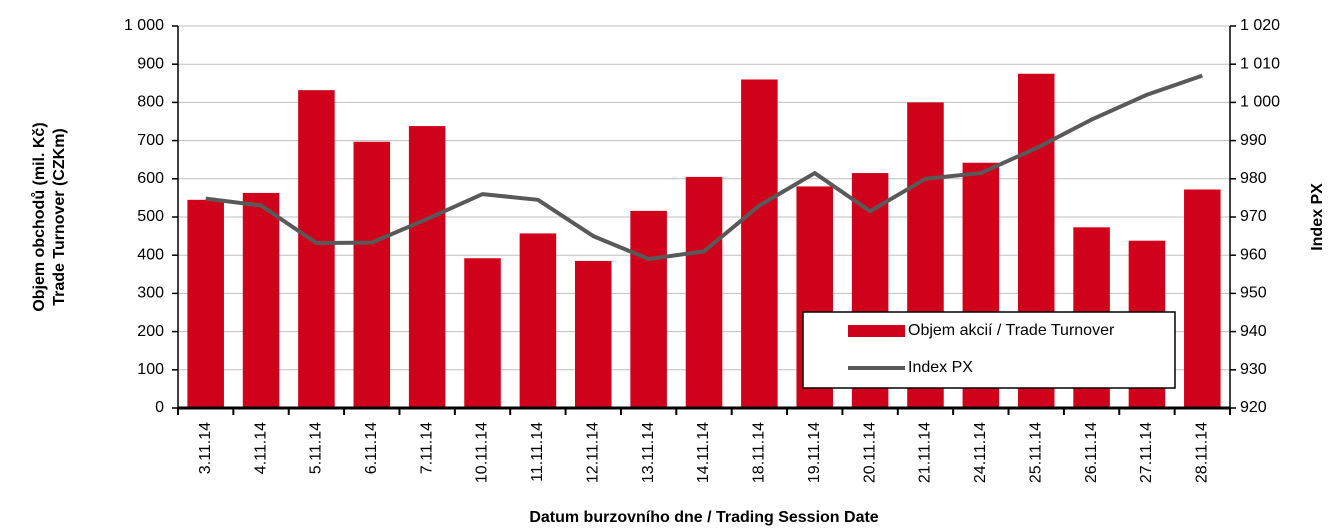 The height and width of the screenshot is (530, 1335). I want to click on y-tick-label: 900, so click(150, 63).